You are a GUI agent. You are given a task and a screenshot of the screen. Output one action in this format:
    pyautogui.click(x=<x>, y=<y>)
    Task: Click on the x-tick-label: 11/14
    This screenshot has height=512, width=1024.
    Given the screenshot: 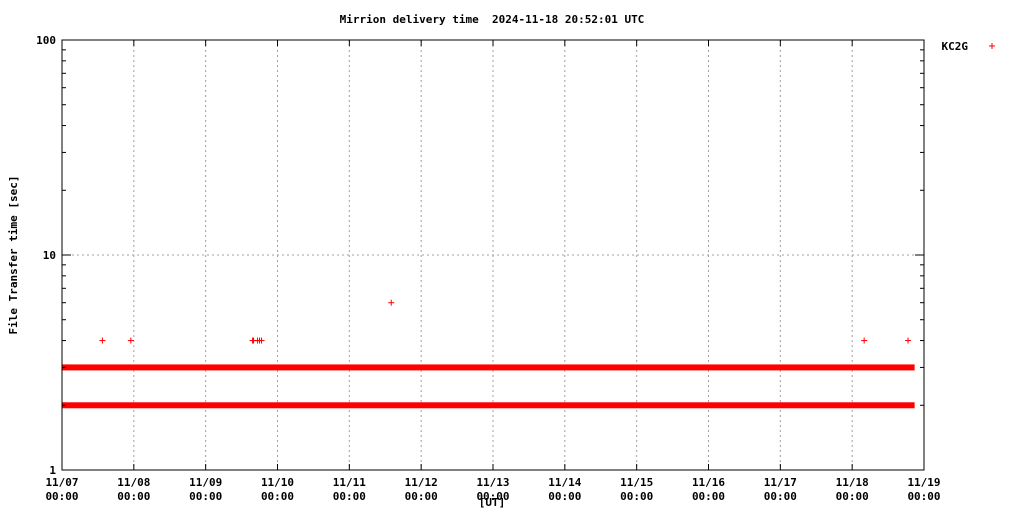 What is the action you would take?
    pyautogui.click(x=564, y=482)
    